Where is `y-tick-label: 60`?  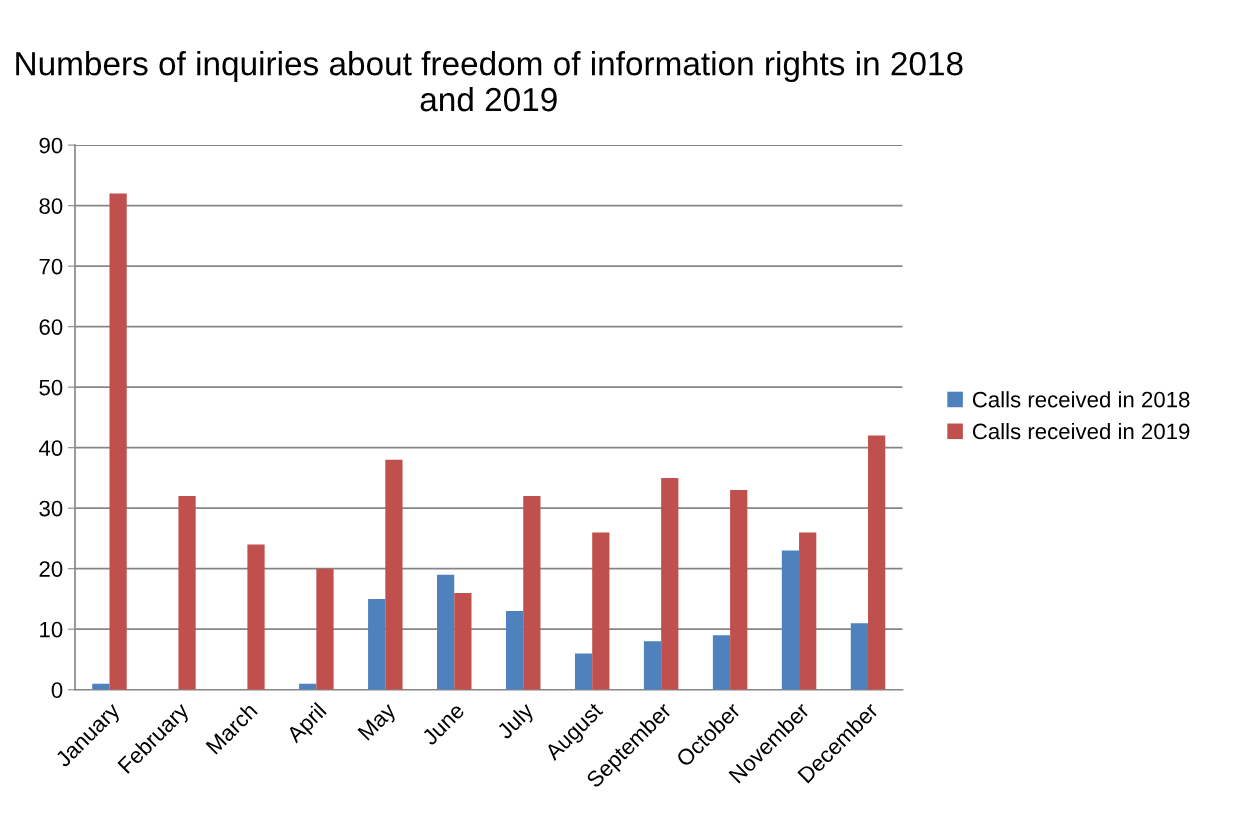 y-tick-label: 60 is located at coordinates (51, 327).